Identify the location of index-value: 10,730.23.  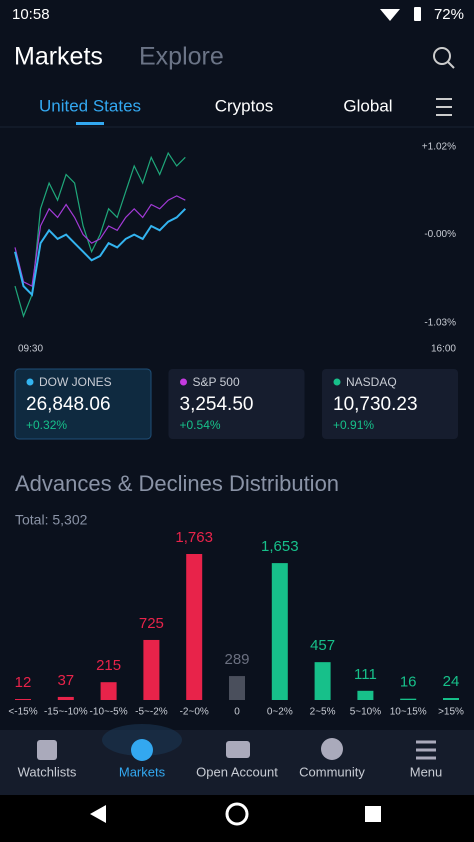
(375, 404).